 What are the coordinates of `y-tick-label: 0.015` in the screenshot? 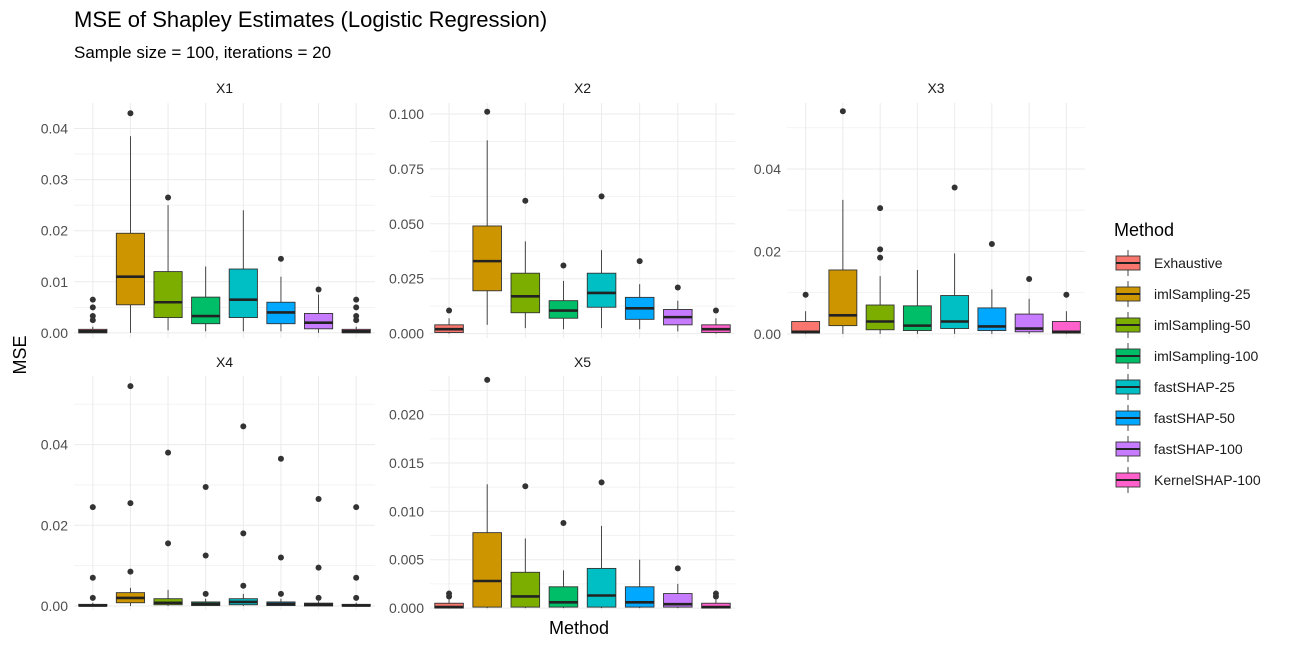 It's located at (406, 463).